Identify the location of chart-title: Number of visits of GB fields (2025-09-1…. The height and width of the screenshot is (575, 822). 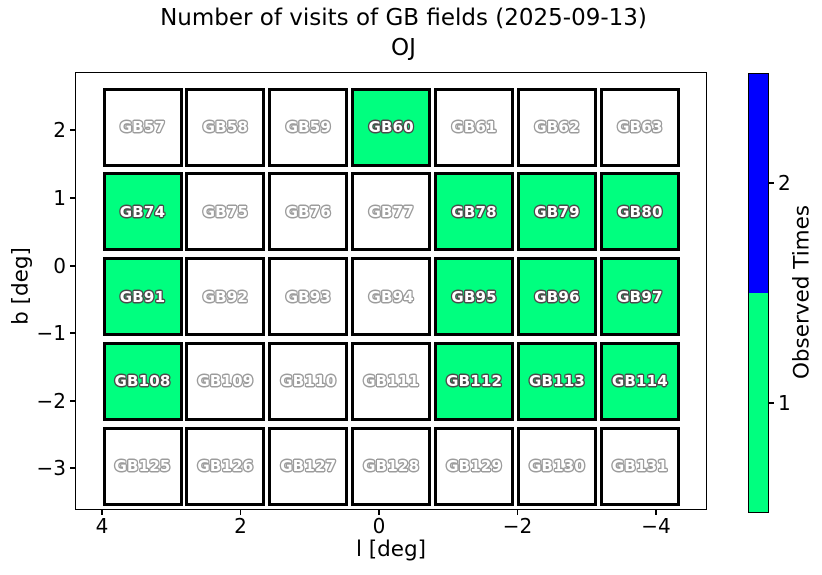
(403, 18).